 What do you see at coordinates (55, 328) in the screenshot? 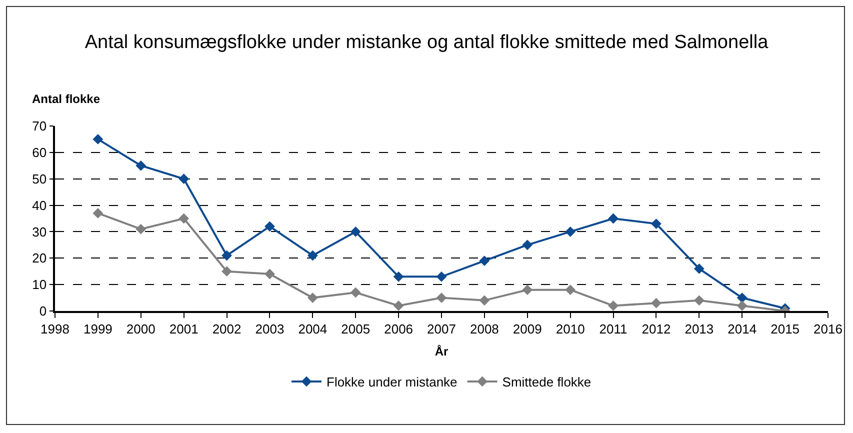
I see `x-tick-label: 1998` at bounding box center [55, 328].